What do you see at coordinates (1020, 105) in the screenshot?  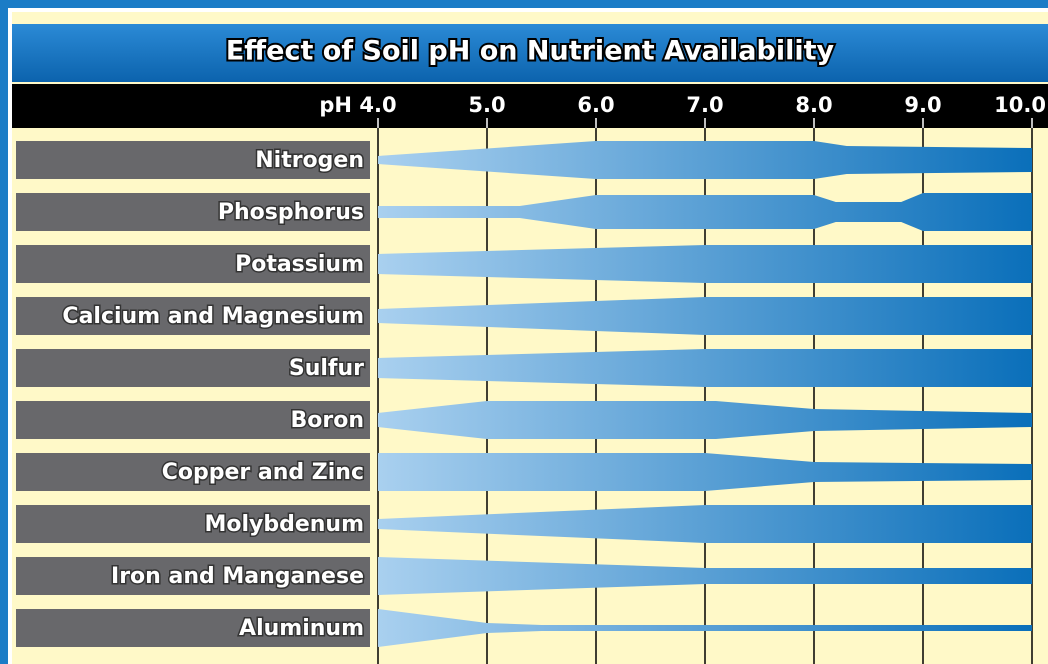 I see `x-tick-label: 10.0` at bounding box center [1020, 105].